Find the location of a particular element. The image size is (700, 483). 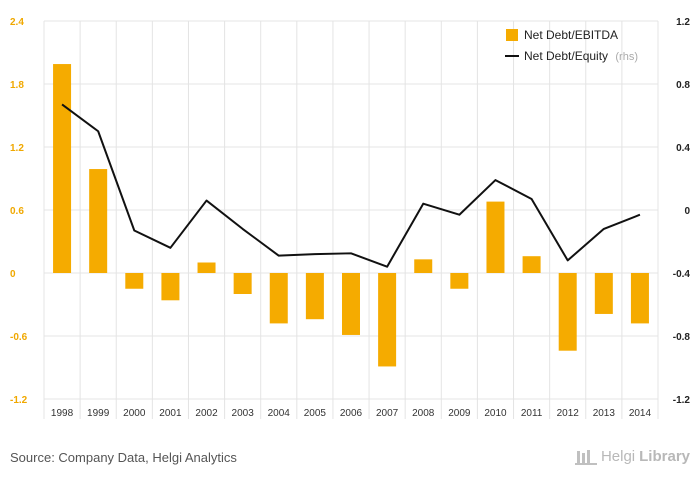

source-note: Source: Company Data, Helgi Analytics is located at coordinates (123, 457).